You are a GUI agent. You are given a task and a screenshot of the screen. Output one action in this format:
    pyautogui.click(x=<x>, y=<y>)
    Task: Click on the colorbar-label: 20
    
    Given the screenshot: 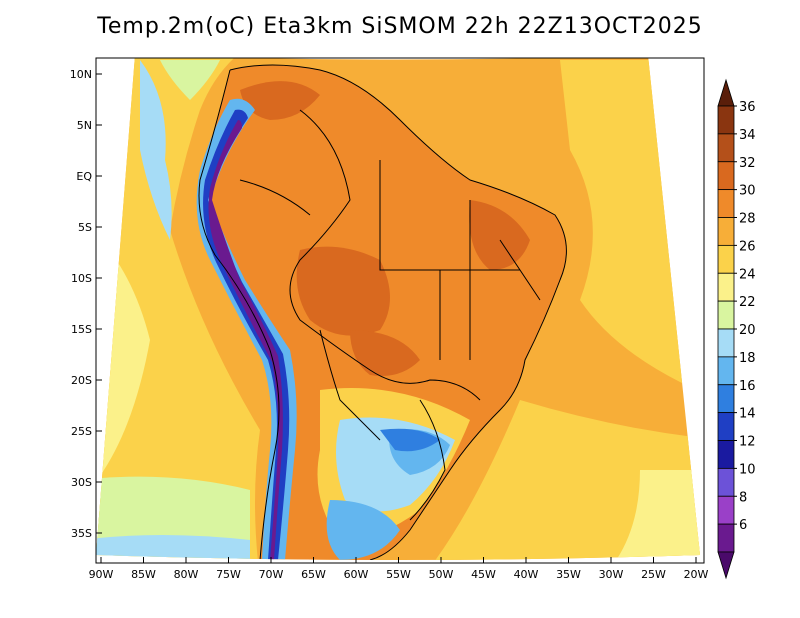 What is the action you would take?
    pyautogui.click(x=747, y=330)
    